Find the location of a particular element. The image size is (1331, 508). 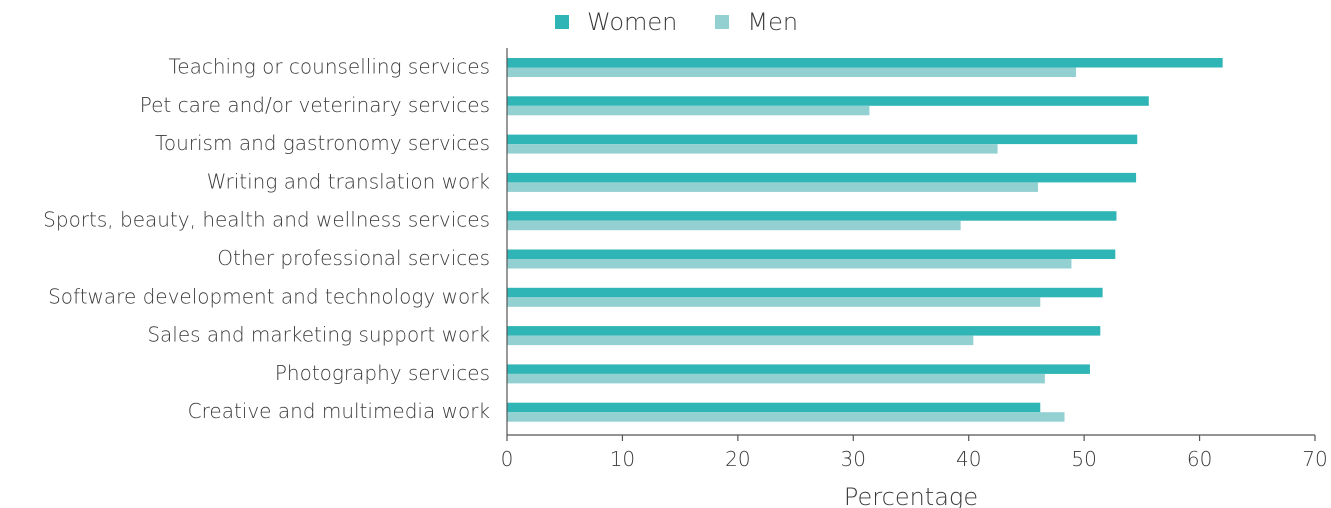

x-tick-label: 20 is located at coordinates (737, 459).